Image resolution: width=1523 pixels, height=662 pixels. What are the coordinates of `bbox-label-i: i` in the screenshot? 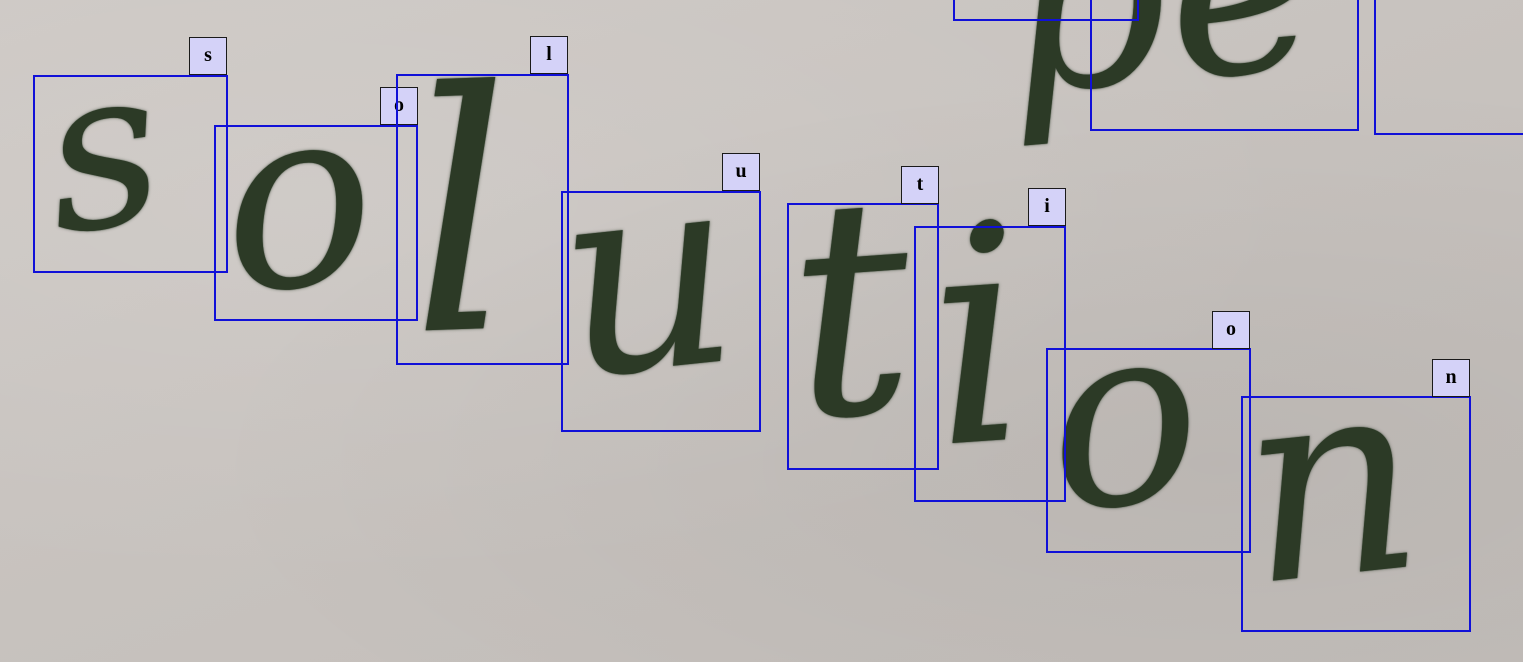 It's located at (1047, 207).